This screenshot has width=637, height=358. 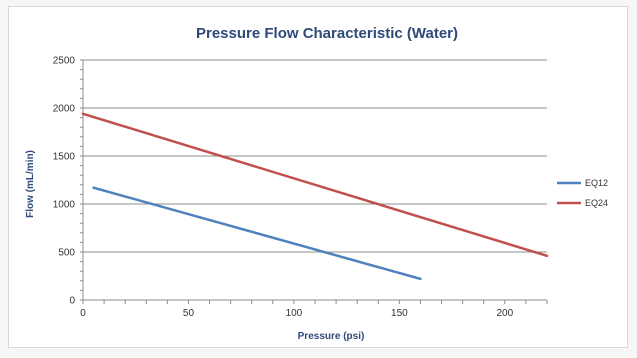 I want to click on y-axis-title: Flow (mL/min), so click(x=30, y=184).